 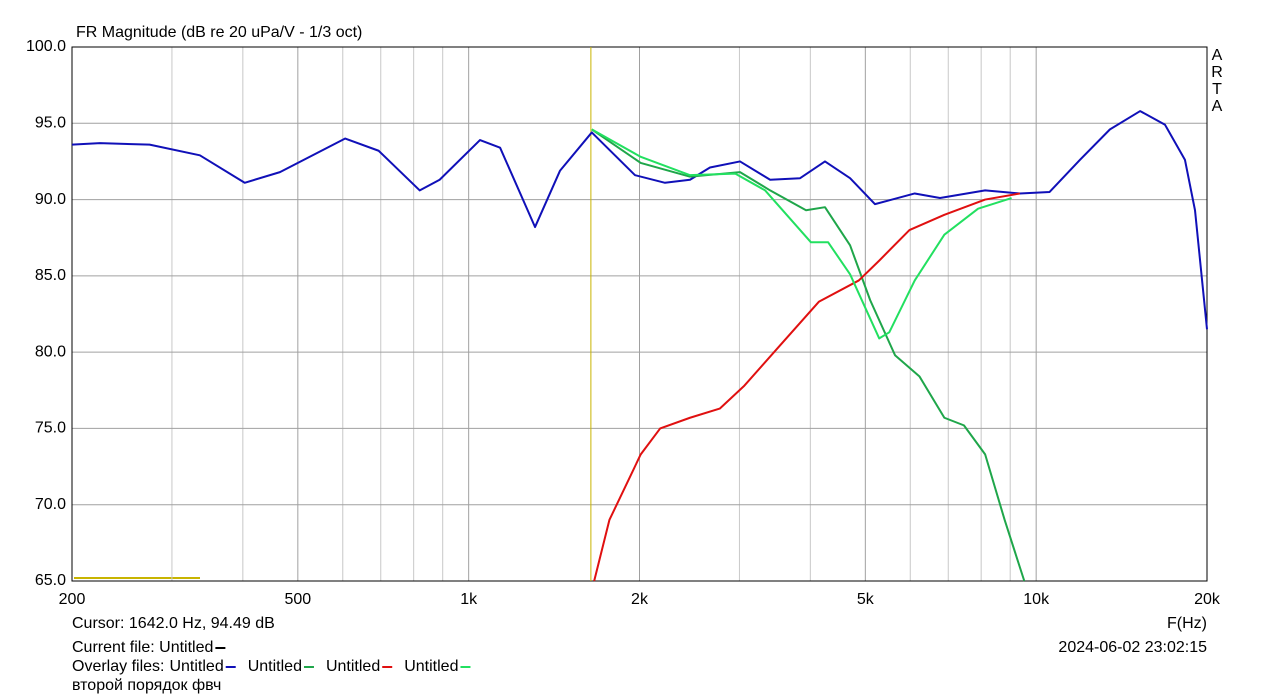 What do you see at coordinates (50, 123) in the screenshot?
I see `y-tick-label: 95.0` at bounding box center [50, 123].